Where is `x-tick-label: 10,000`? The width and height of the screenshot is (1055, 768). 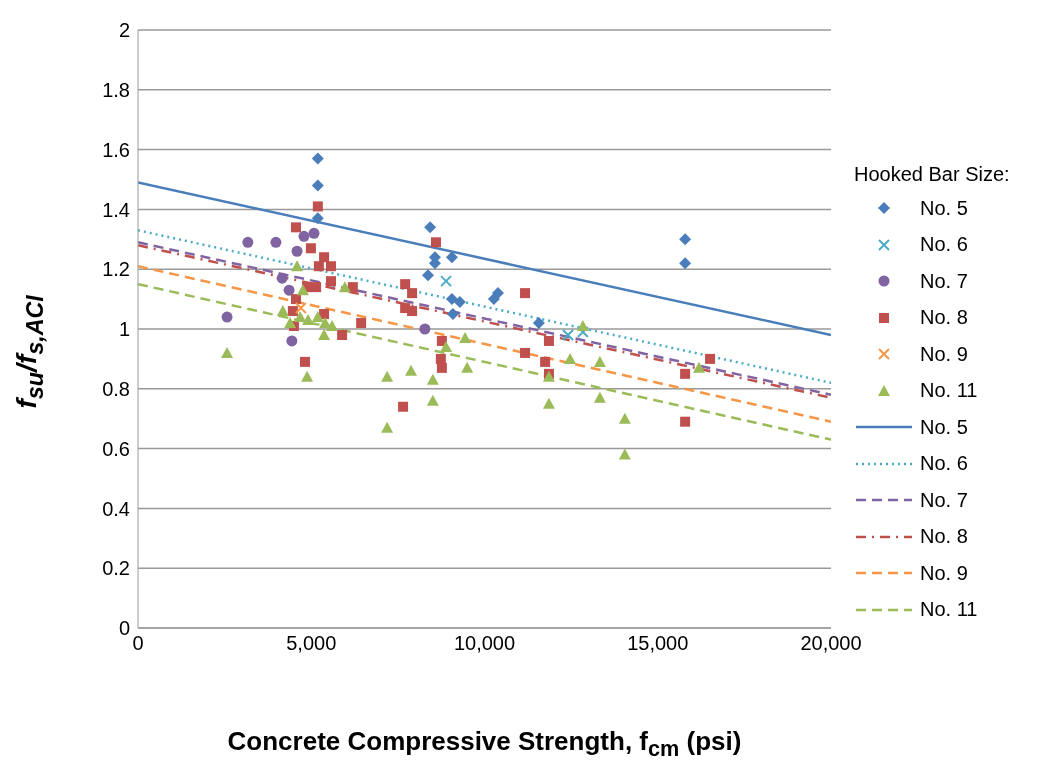 x-tick-label: 10,000 is located at coordinates (484, 643).